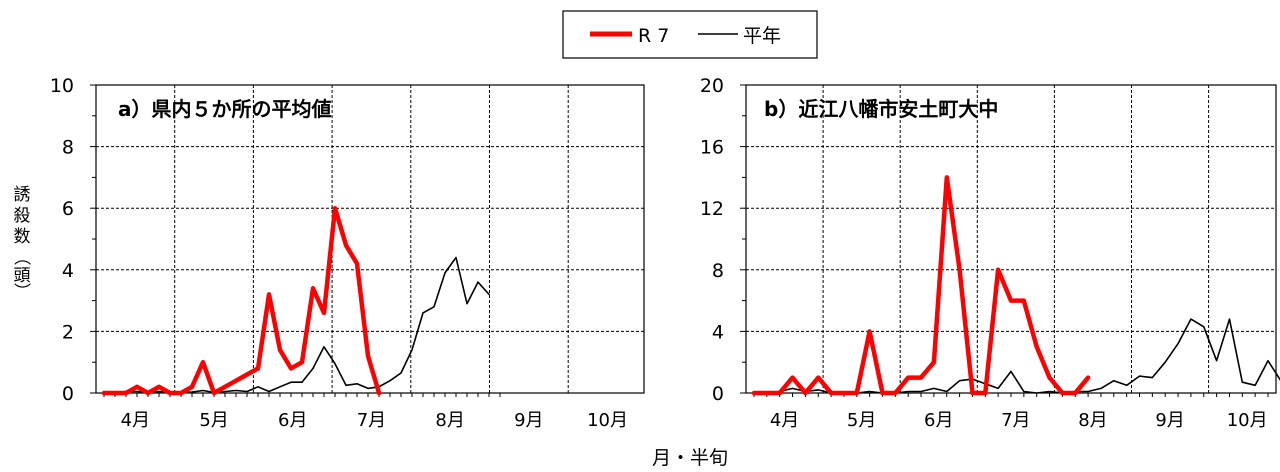  What do you see at coordinates (62, 86) in the screenshot?
I see `y-tick-label: 10` at bounding box center [62, 86].